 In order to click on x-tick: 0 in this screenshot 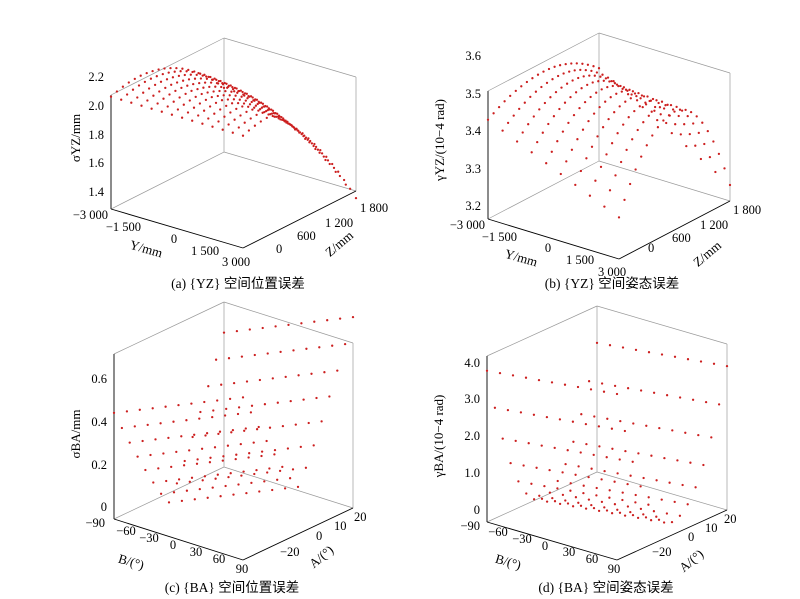, I will do `click(173, 545)`.